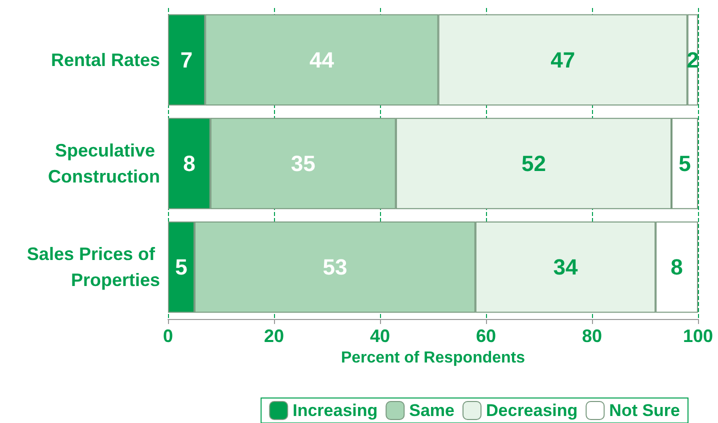 The width and height of the screenshot is (718, 423). I want to click on x-tick-label: 80, so click(592, 336).